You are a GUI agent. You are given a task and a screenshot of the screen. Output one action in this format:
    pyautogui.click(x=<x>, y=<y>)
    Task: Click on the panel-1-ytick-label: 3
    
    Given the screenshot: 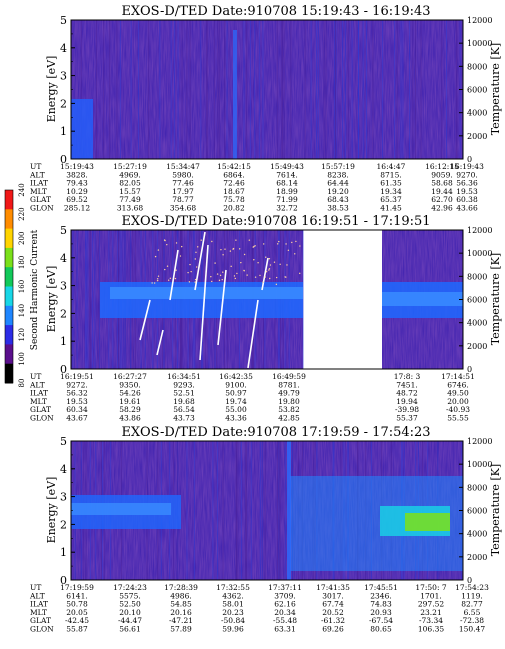 What is the action you would take?
    pyautogui.click(x=63, y=76)
    